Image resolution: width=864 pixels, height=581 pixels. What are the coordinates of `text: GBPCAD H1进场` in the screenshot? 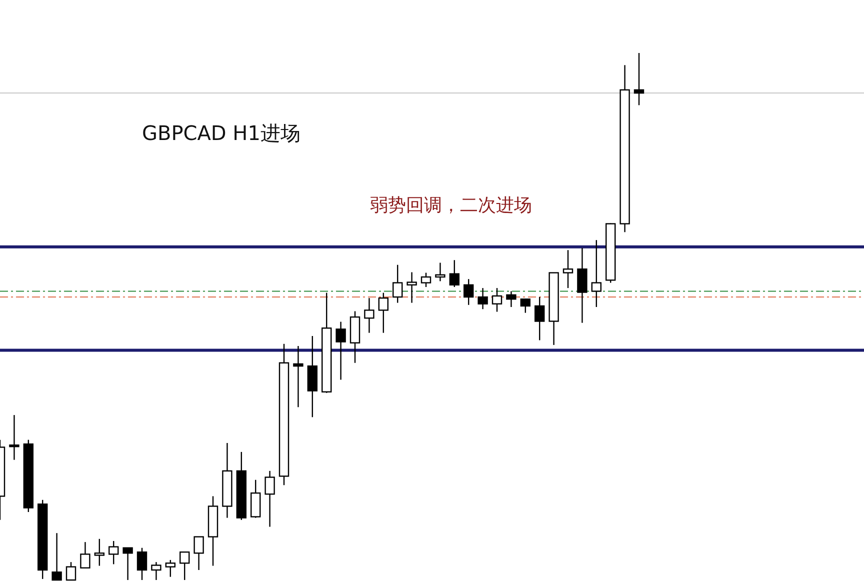 It's located at (221, 133).